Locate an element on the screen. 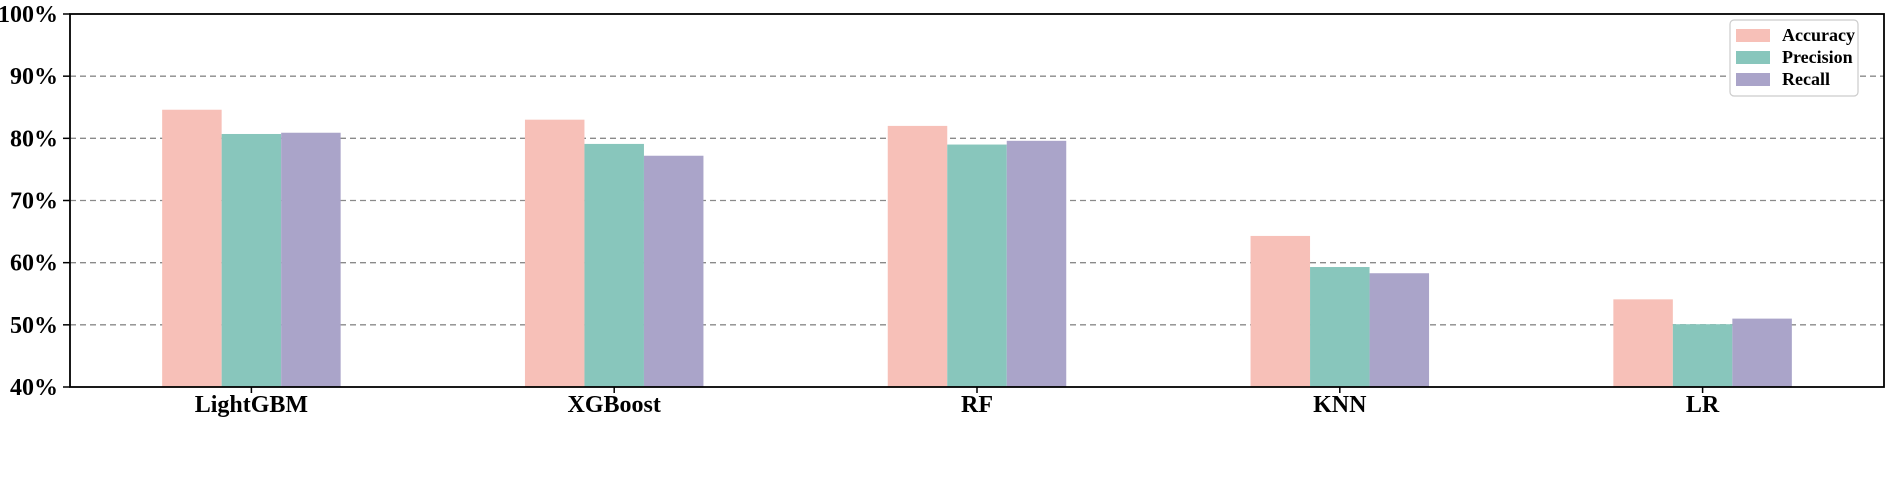  x-tick-label: KNN is located at coordinates (1340, 405).